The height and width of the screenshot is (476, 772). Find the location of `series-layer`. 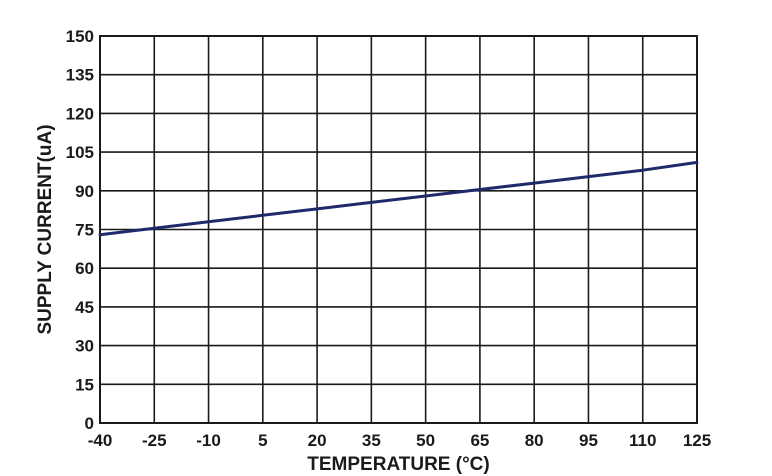

series-layer is located at coordinates (398, 198).